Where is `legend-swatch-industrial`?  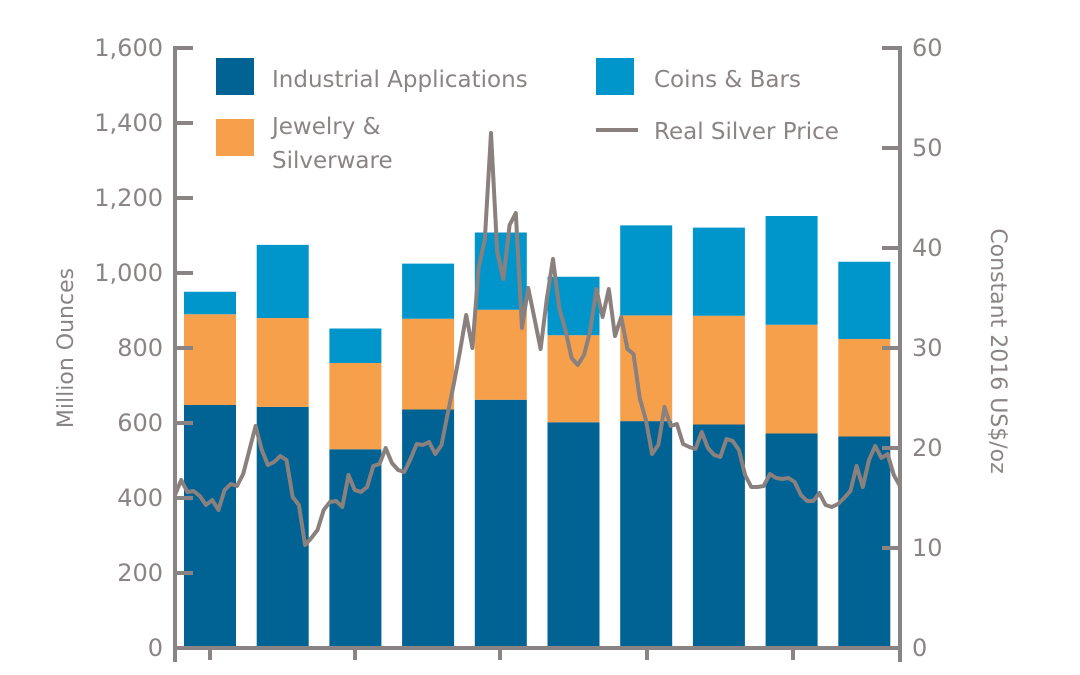
legend-swatch-industrial is located at coordinates (235, 76).